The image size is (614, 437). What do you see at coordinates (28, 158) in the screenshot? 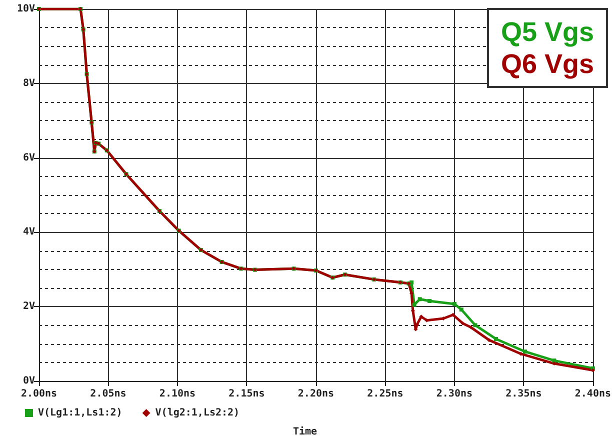
I see `y-tick-label: 6V` at bounding box center [28, 158].